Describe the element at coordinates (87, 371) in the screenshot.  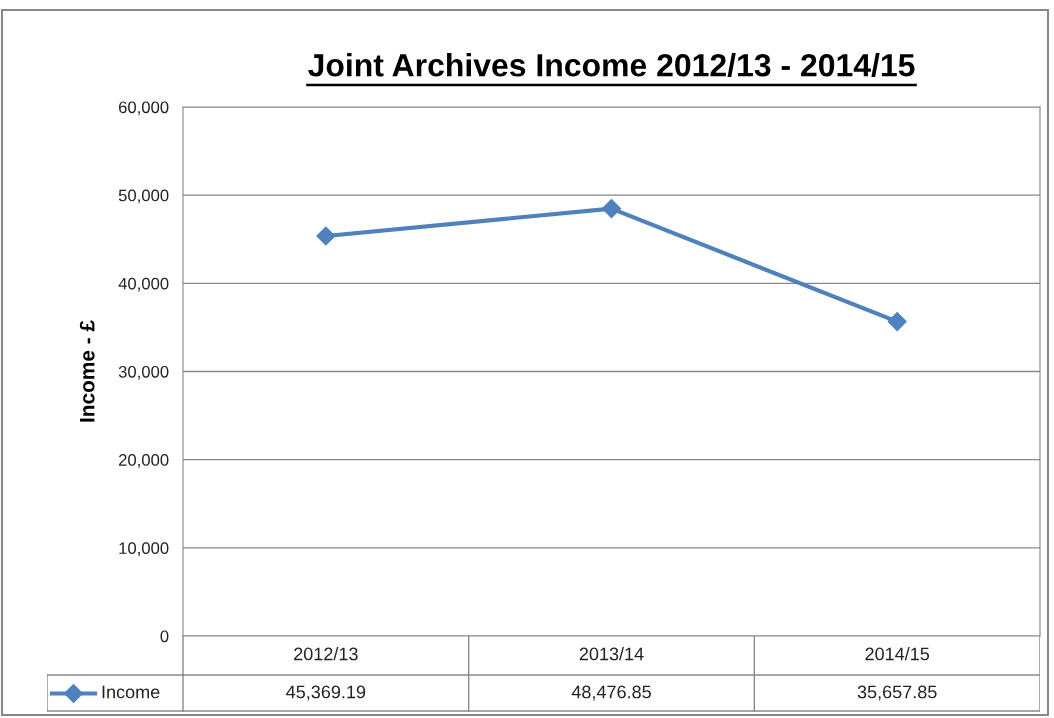
I see `y-axis-title: Income - £` at that location.